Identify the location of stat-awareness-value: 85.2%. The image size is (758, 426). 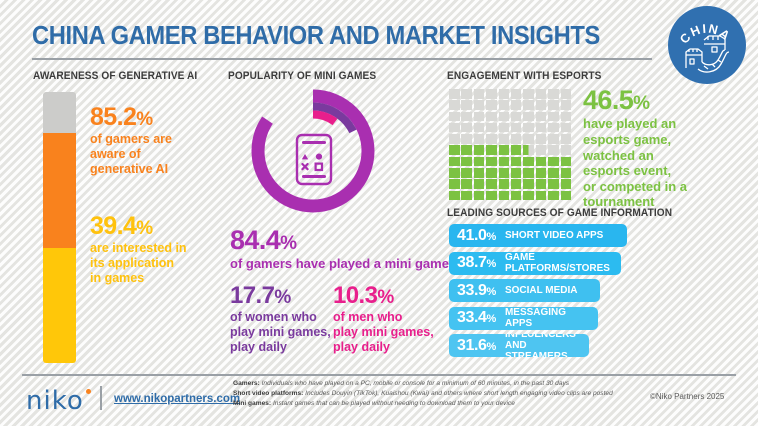
(121, 117).